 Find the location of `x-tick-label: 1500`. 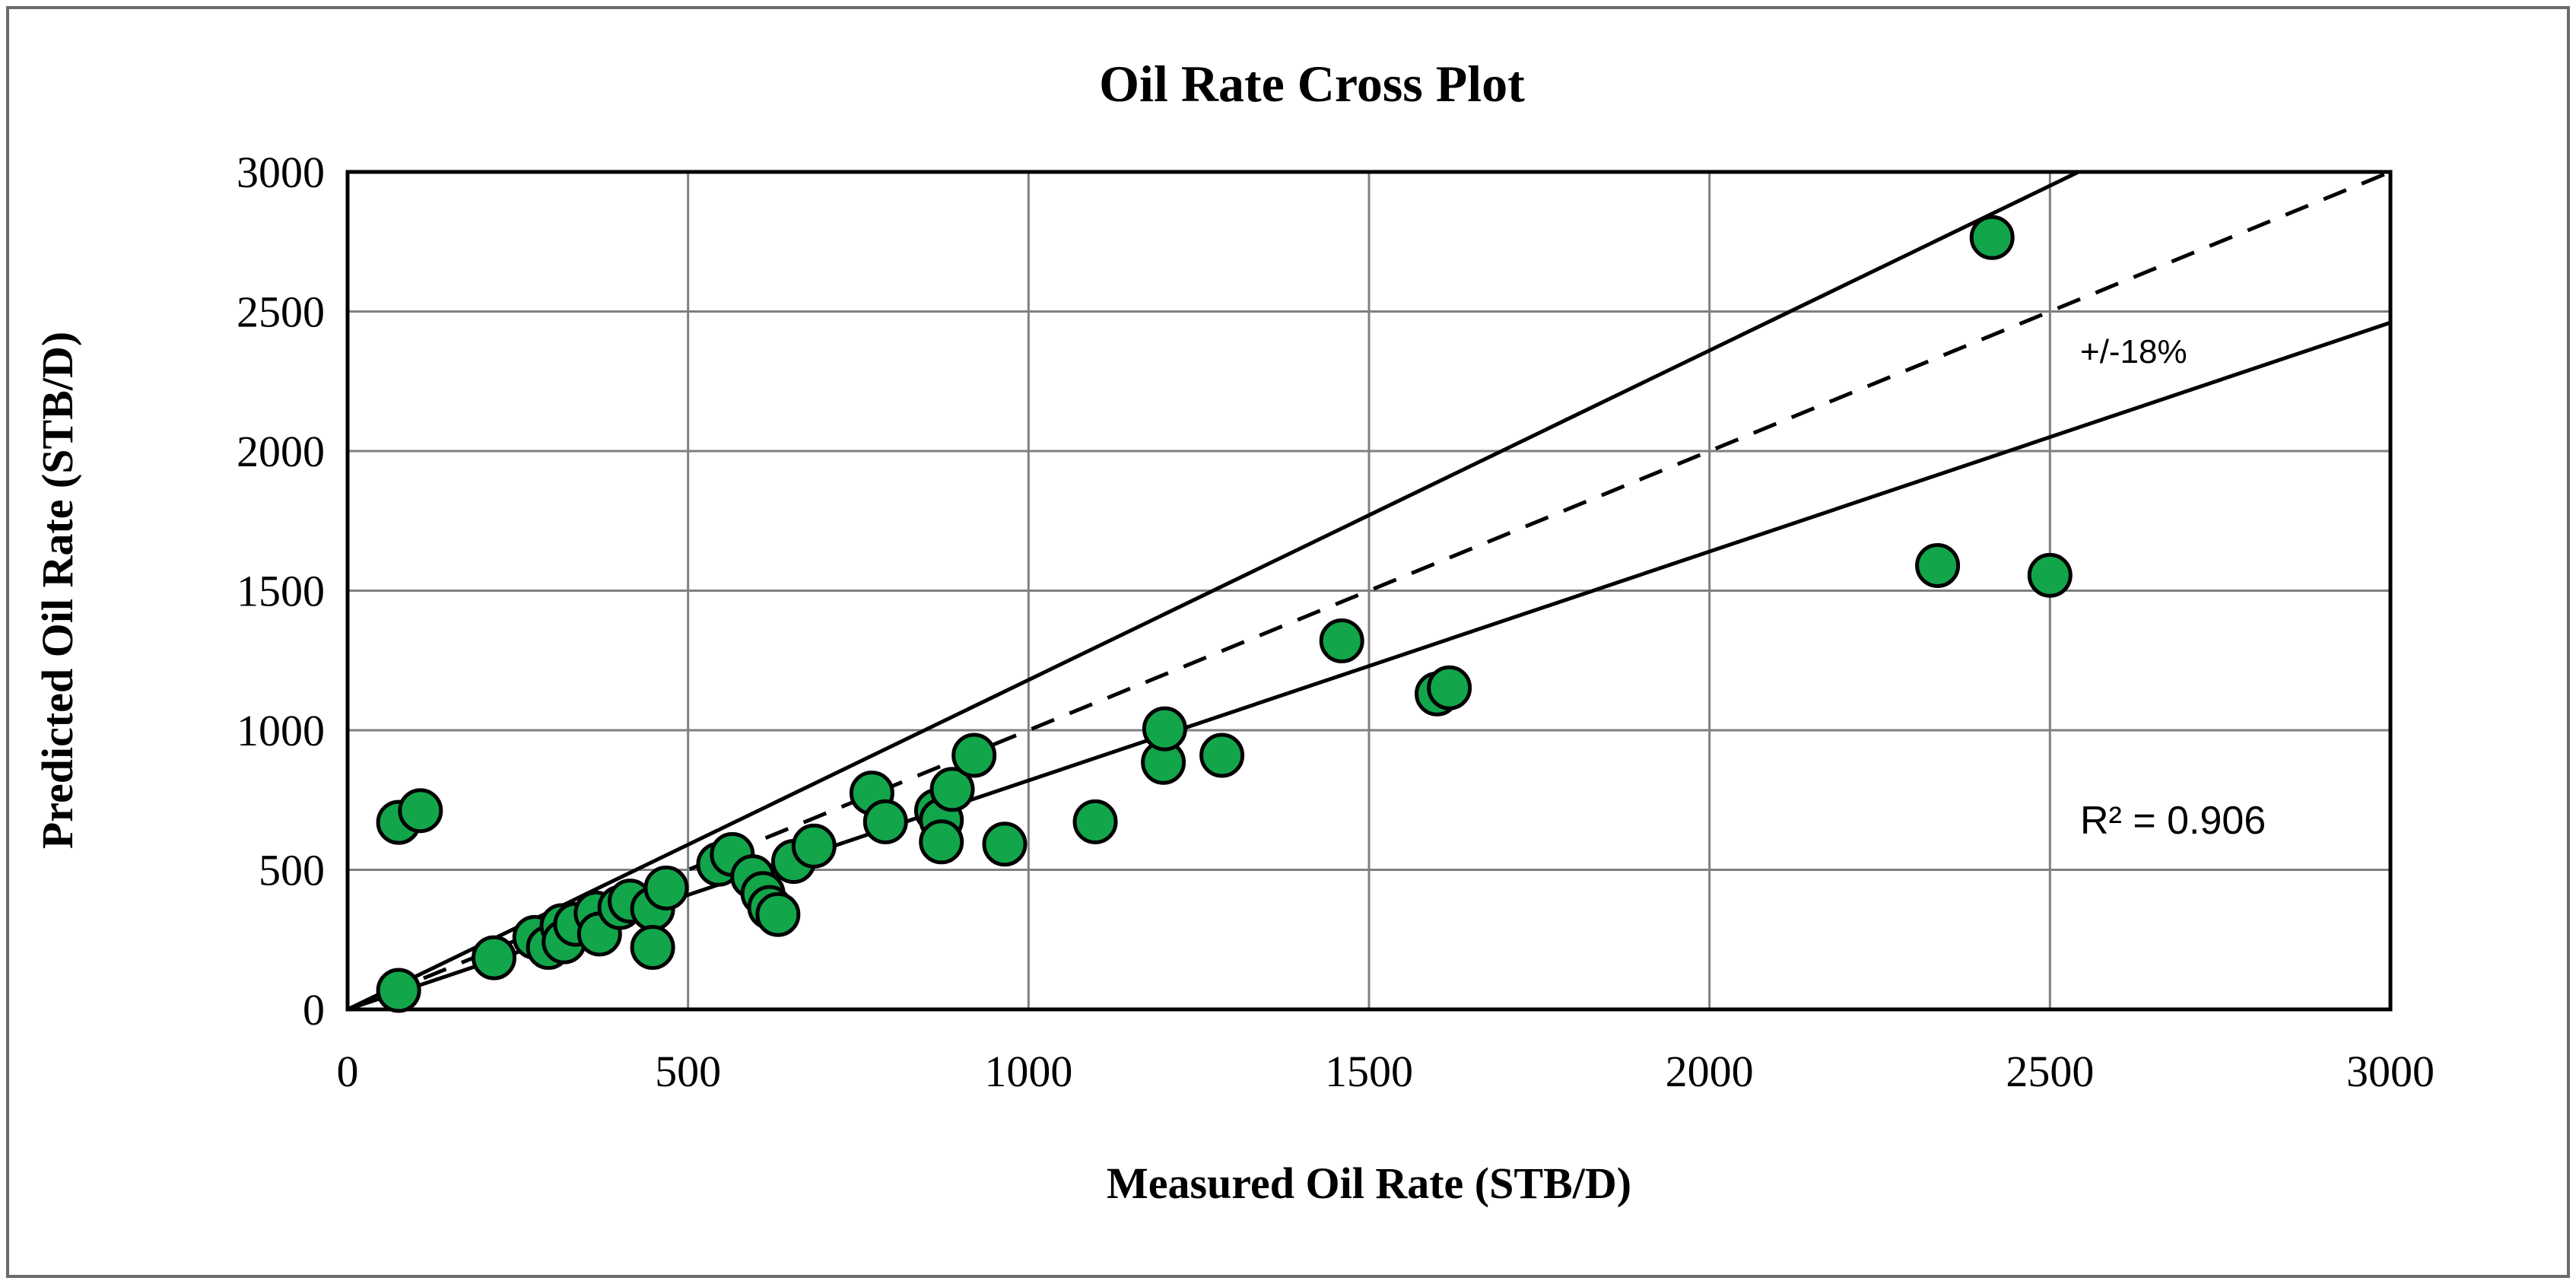

x-tick-label: 1500 is located at coordinates (1369, 1071).